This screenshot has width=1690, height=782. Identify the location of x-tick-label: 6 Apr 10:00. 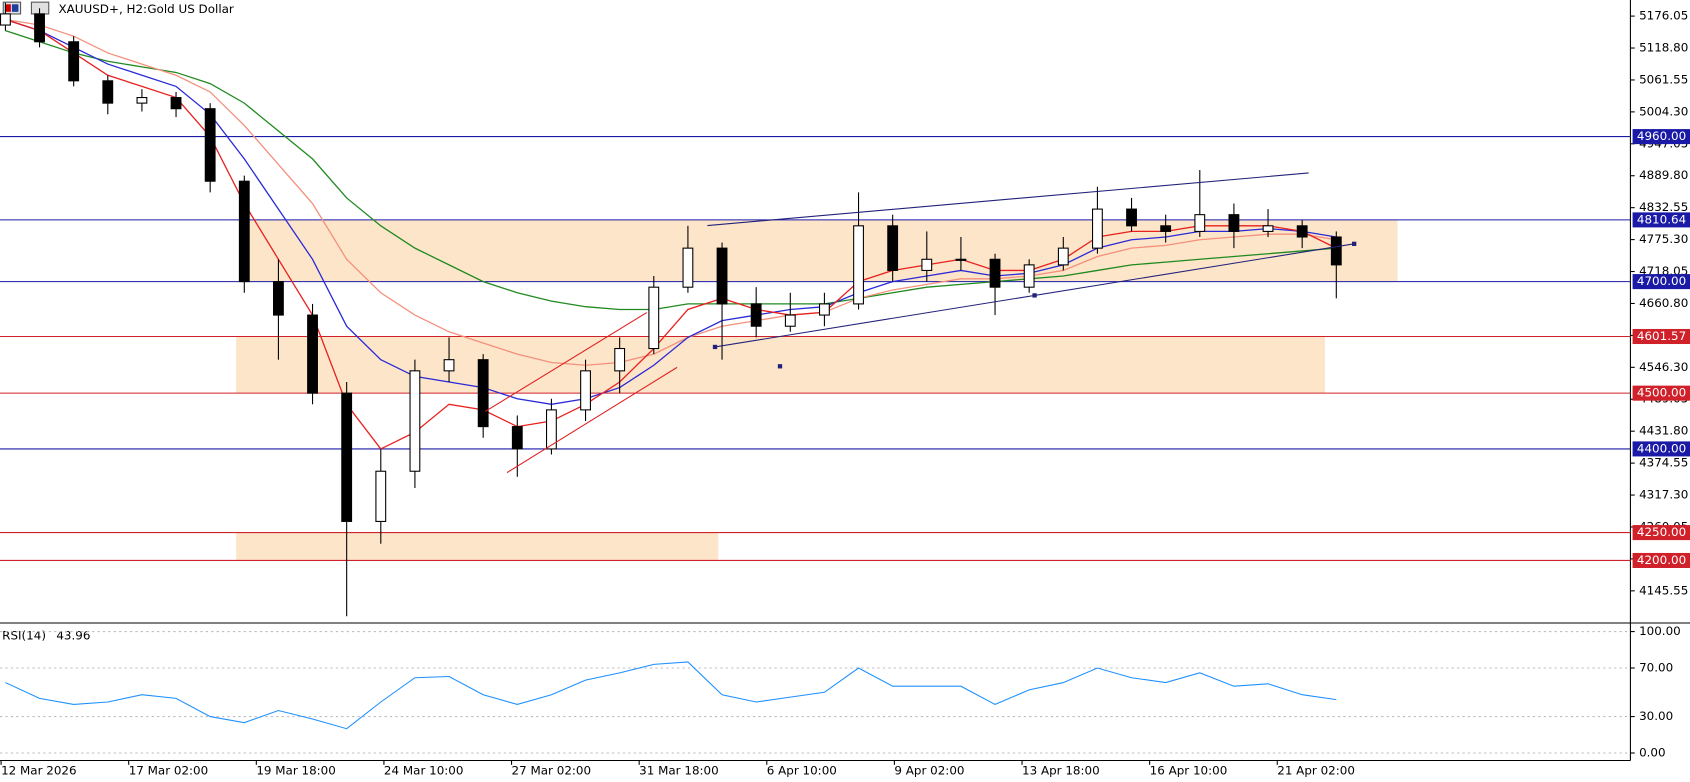
(802, 771).